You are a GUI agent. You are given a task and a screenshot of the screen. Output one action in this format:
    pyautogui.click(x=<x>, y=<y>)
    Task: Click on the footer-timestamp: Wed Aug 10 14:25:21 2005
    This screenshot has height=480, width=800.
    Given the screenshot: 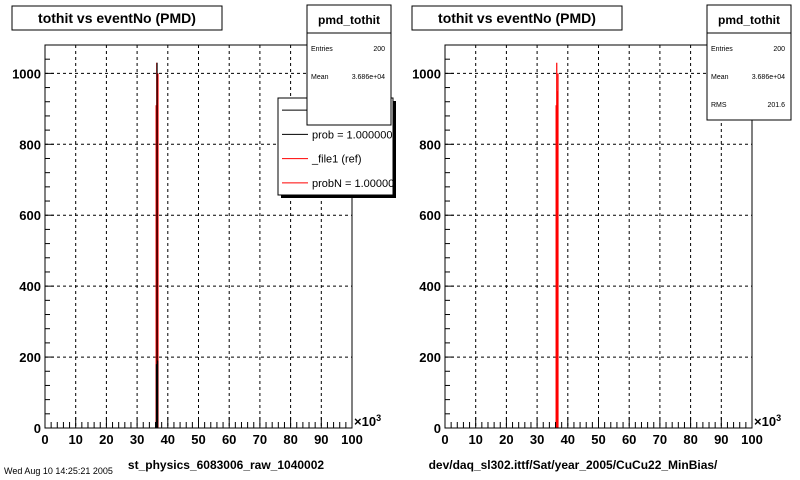 What is the action you would take?
    pyautogui.click(x=58, y=471)
    